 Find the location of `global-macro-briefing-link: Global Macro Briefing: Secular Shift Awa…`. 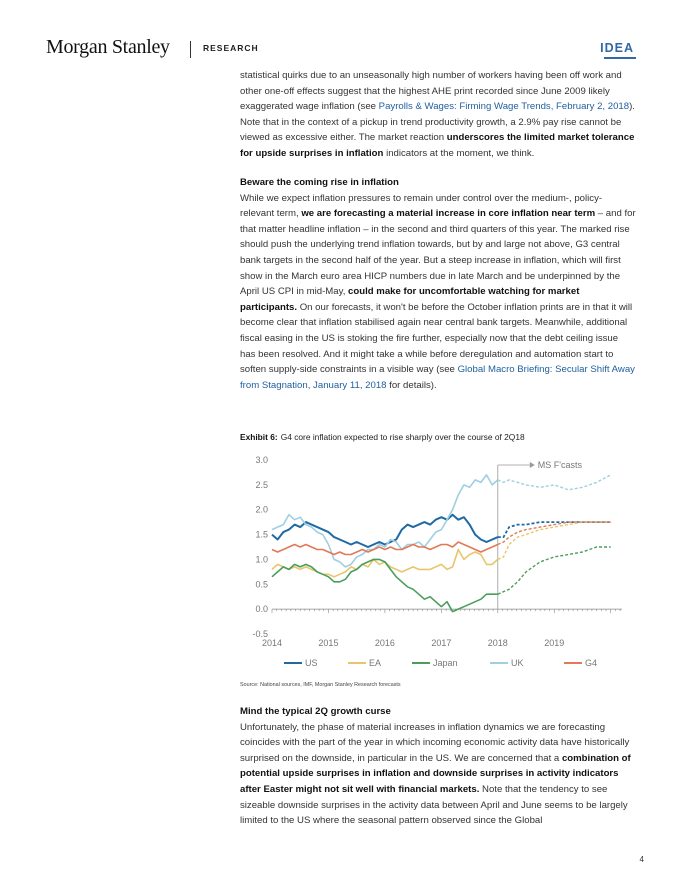

global-macro-briefing-link: Global Macro Briefing: Secular Shift Awa… is located at coordinates (437, 377).